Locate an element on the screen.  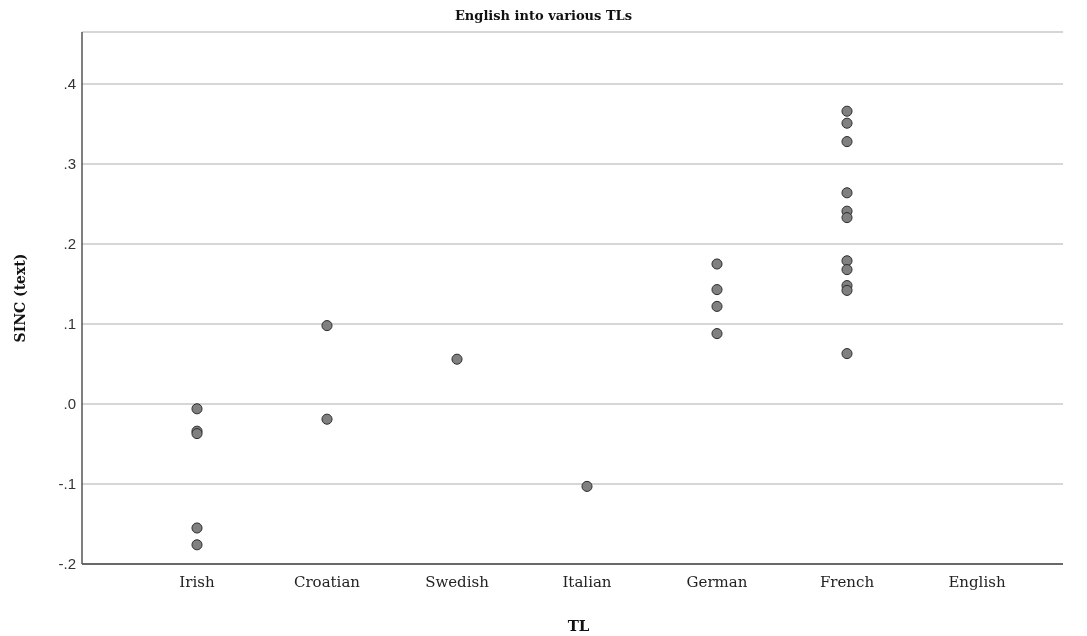
x-tick-label: German is located at coordinates (717, 581).